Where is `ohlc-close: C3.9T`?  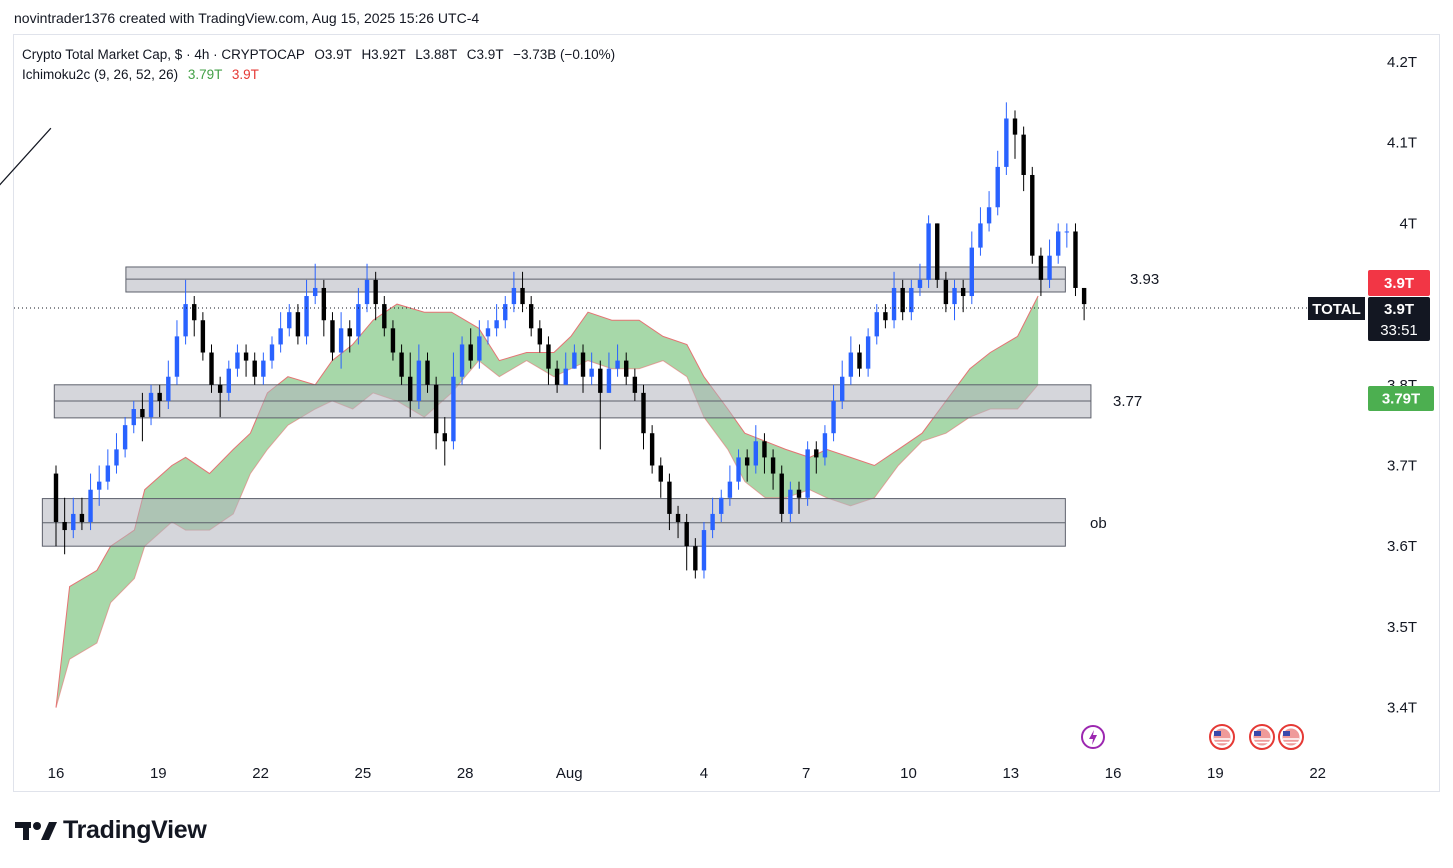 ohlc-close: C3.9T is located at coordinates (485, 54).